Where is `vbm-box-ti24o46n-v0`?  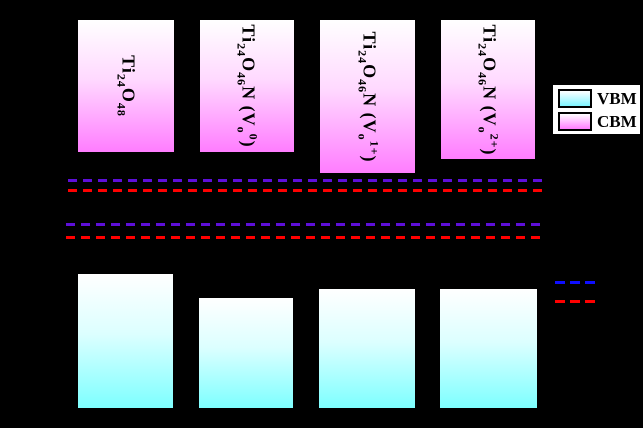 vbm-box-ti24o46n-v0 is located at coordinates (246, 353).